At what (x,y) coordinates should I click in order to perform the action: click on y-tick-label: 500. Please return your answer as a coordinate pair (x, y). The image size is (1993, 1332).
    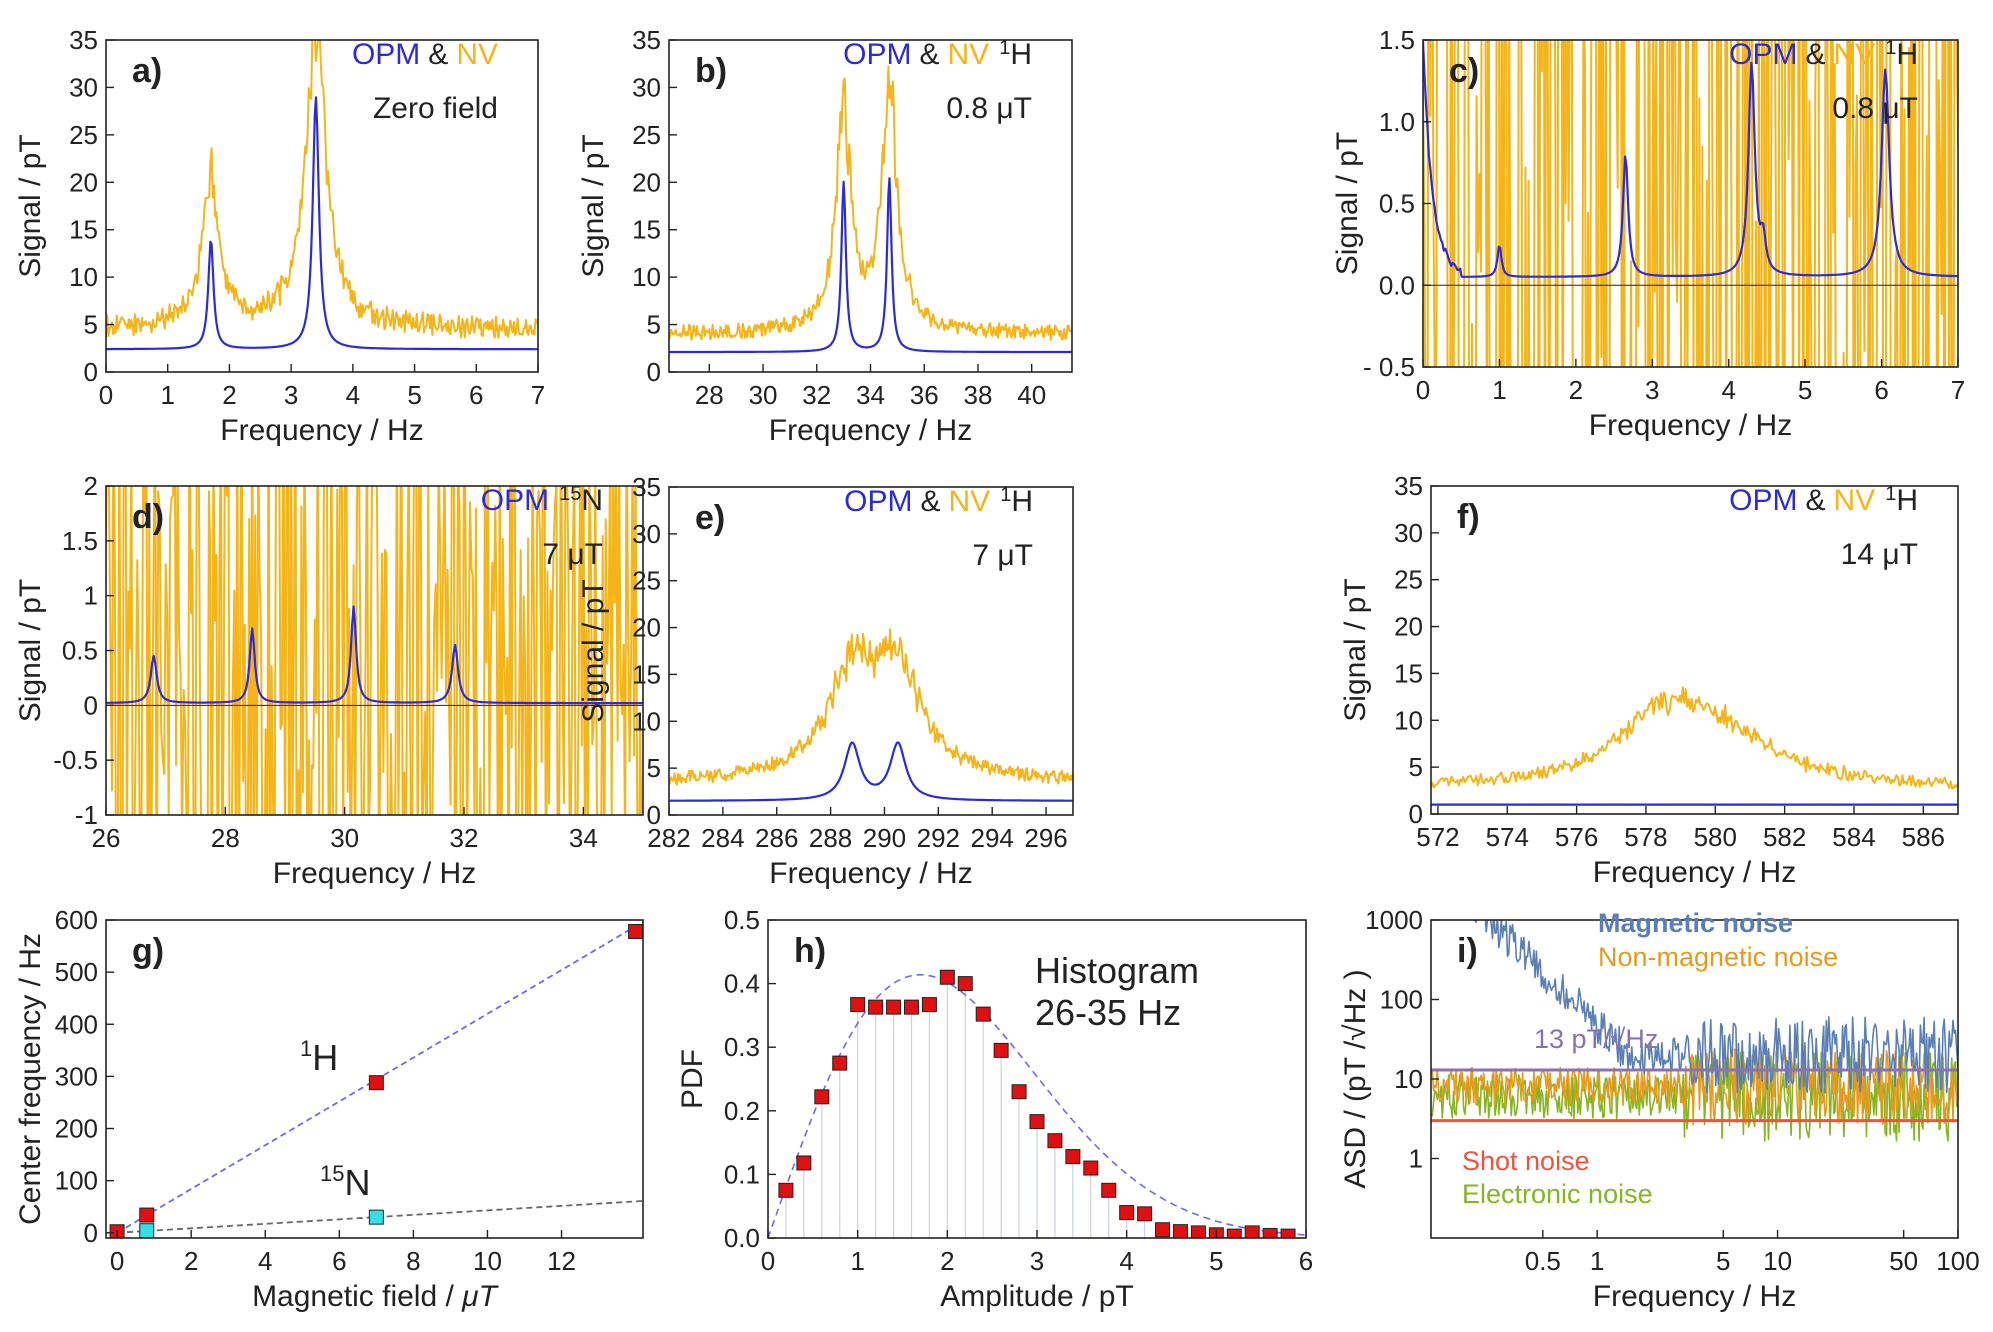
    Looking at the image, I should click on (76, 972).